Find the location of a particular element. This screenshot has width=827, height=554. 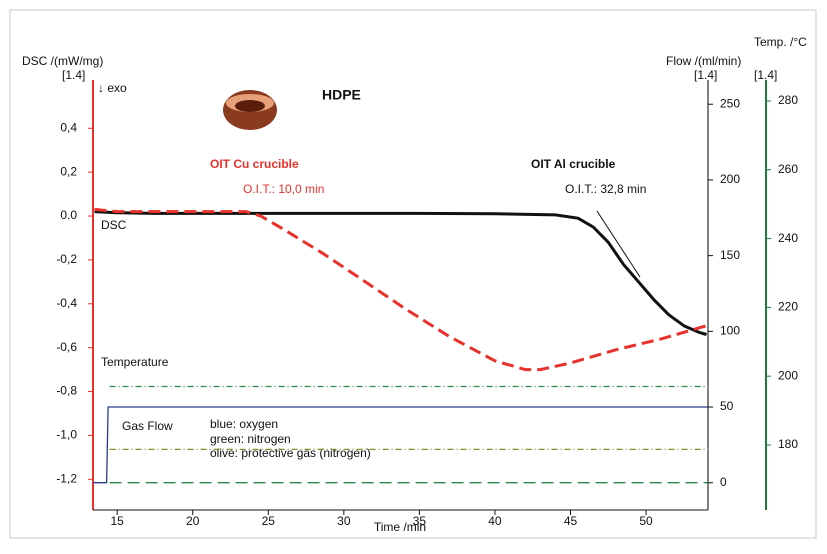

x-tick-label: 30 is located at coordinates (344, 521).